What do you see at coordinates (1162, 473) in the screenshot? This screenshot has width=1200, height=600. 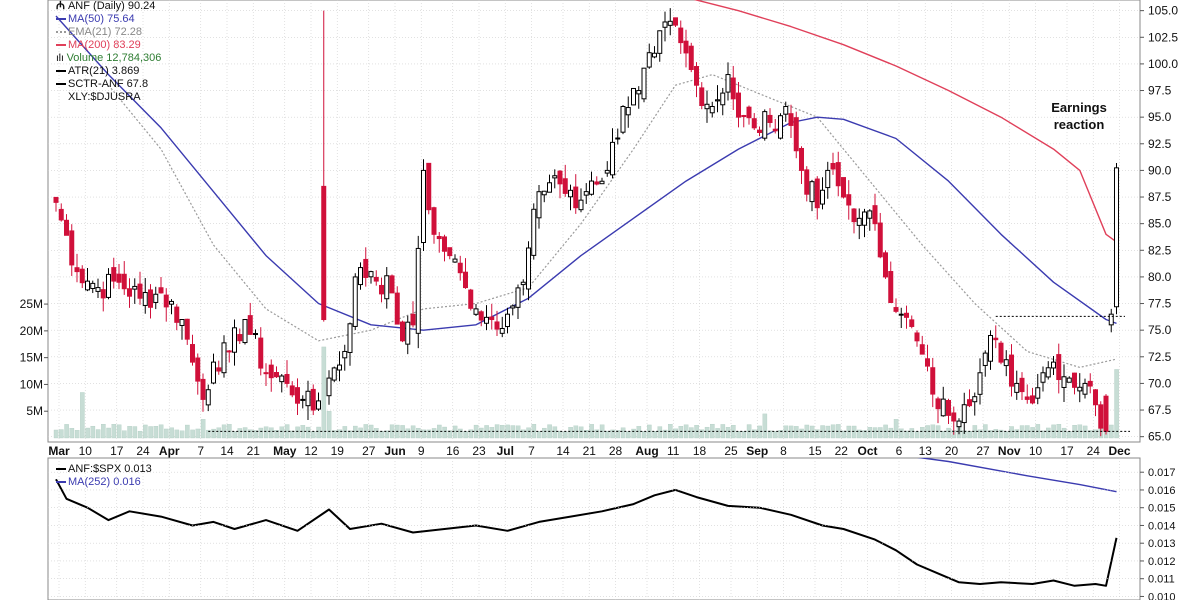 I see `ratio-tick-label: 0.017` at bounding box center [1162, 473].